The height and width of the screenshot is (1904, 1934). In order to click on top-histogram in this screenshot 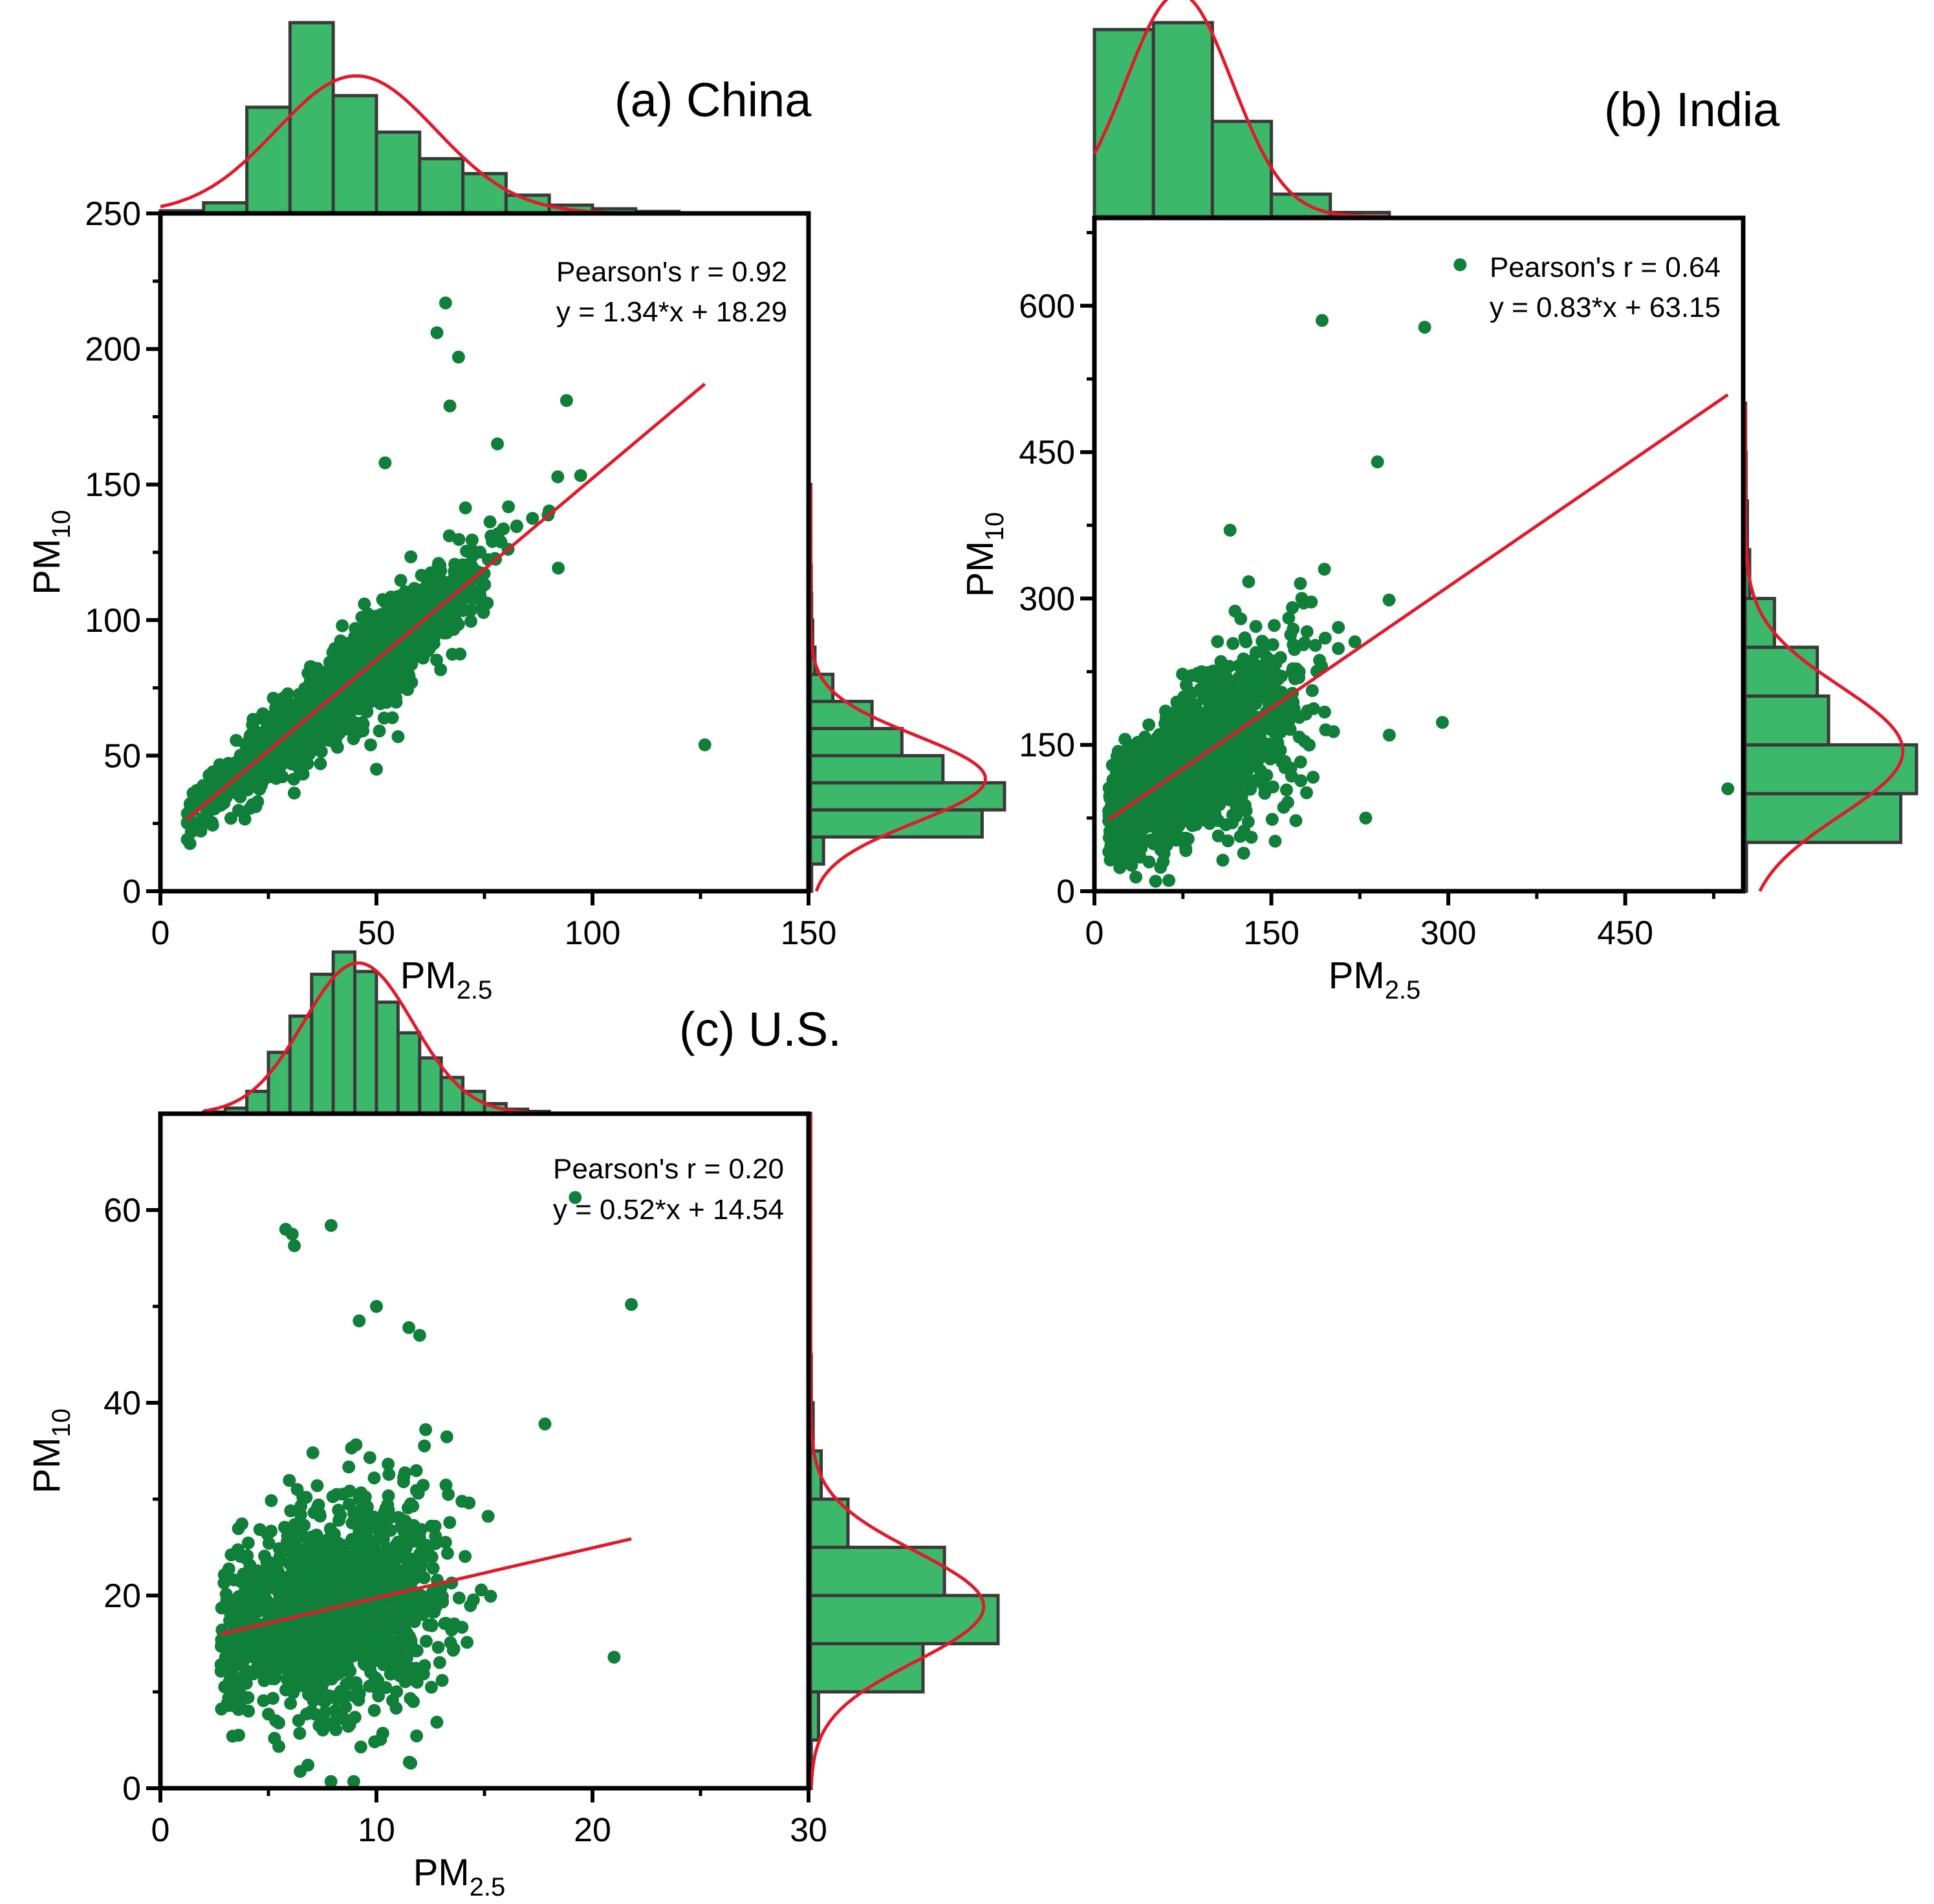, I will do `click(1241, 109)`.